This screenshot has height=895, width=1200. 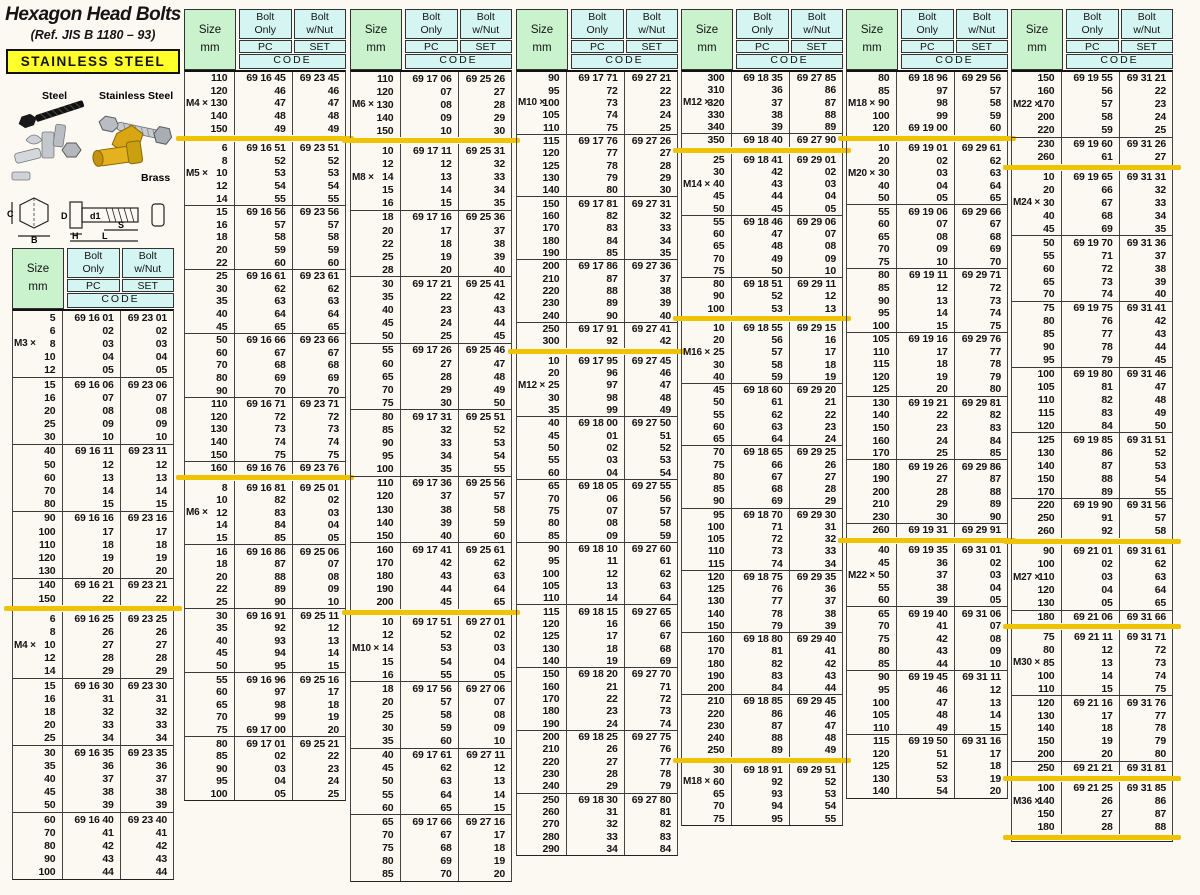 I want to click on table-row: 80 76 42, so click(x=1092, y=321).